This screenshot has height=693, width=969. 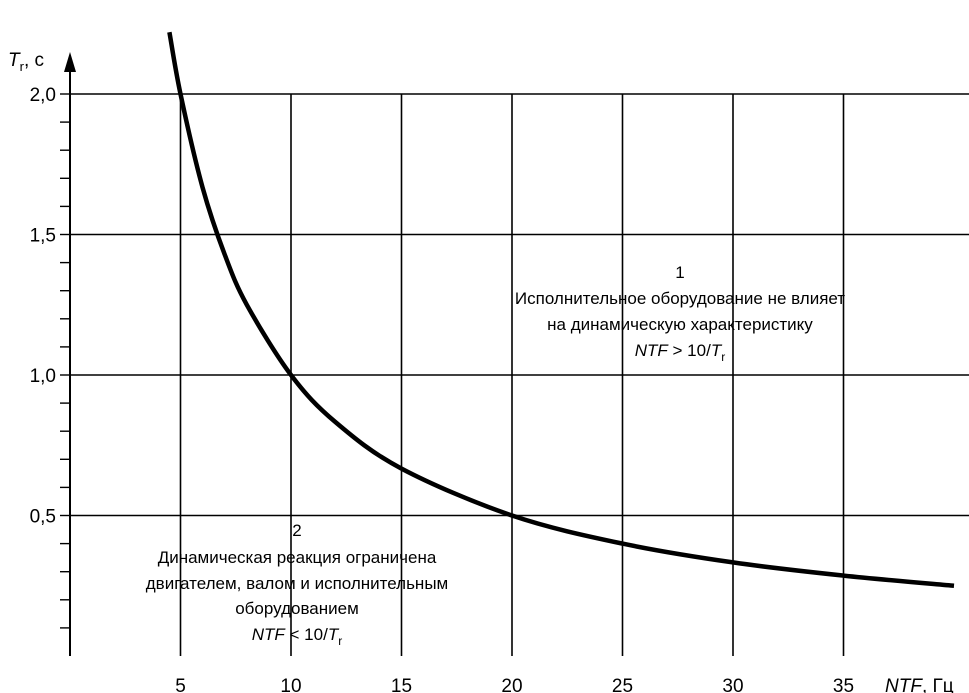 I want to click on y-axis-title: Tr, с, so click(x=26, y=62).